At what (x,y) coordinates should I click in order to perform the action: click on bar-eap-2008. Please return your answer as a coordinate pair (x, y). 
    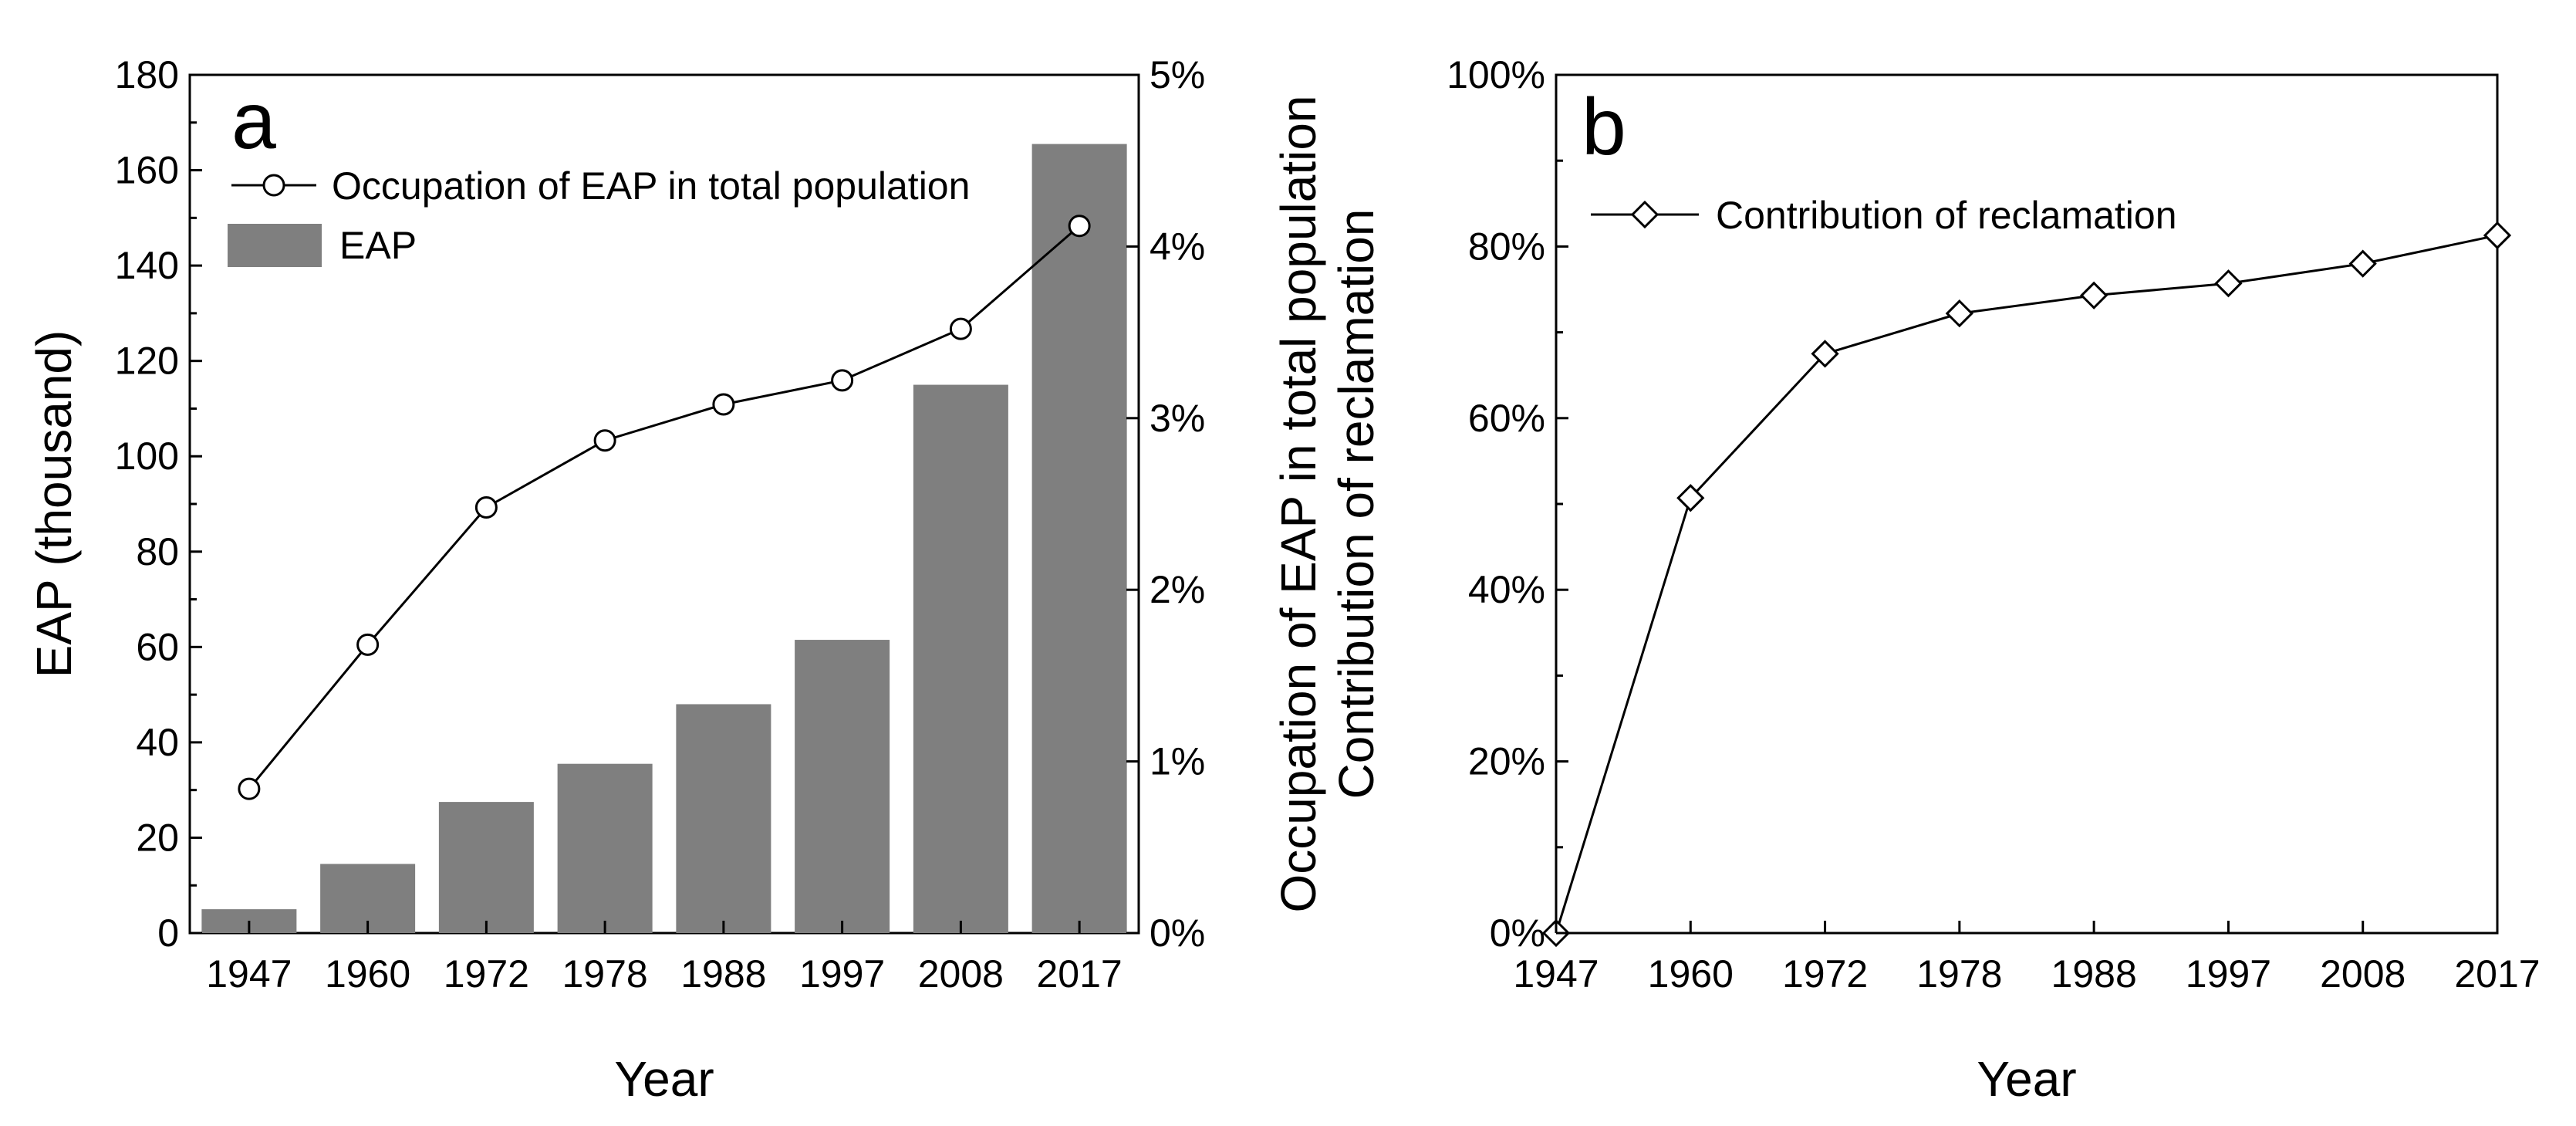
    Looking at the image, I should click on (960, 658).